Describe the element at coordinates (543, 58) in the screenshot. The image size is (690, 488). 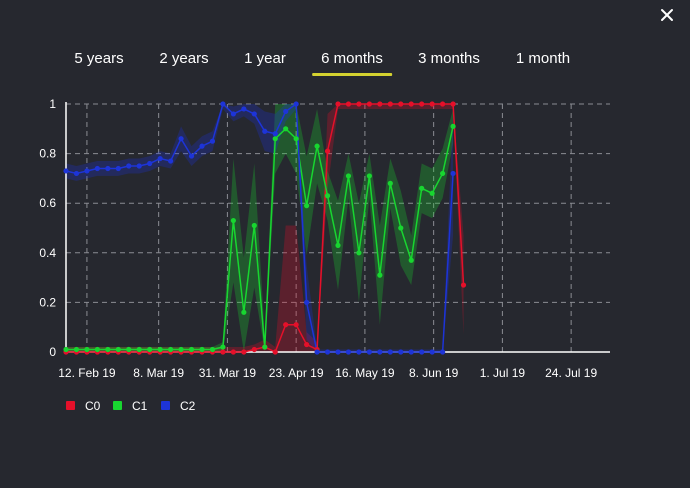
I see `tab-1-month: 1 month` at that location.